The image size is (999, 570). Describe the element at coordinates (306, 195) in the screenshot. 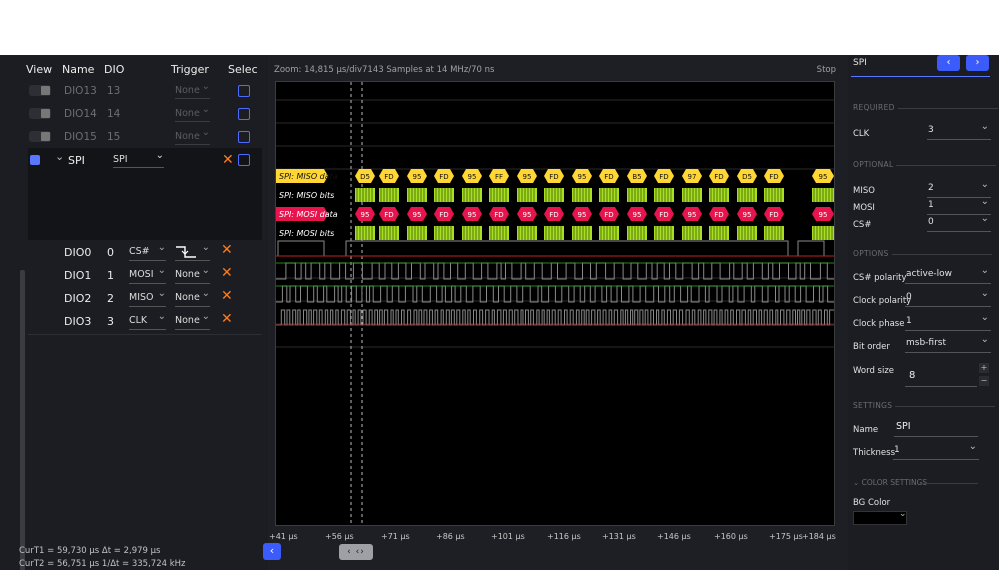

I see `lane-label: SPI: MISO bits` at that location.